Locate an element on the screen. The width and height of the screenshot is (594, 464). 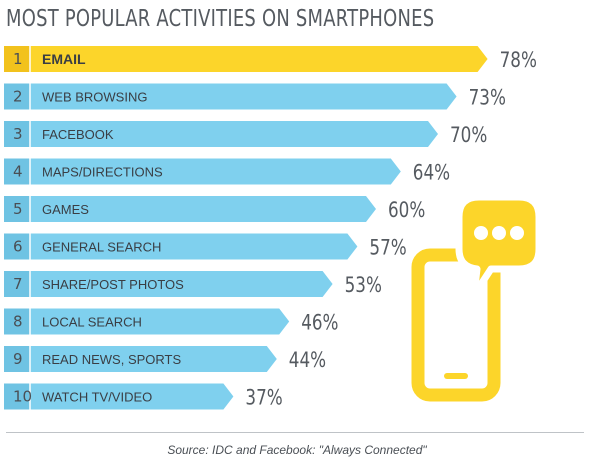
rank-label: 10 is located at coordinates (22, 397).